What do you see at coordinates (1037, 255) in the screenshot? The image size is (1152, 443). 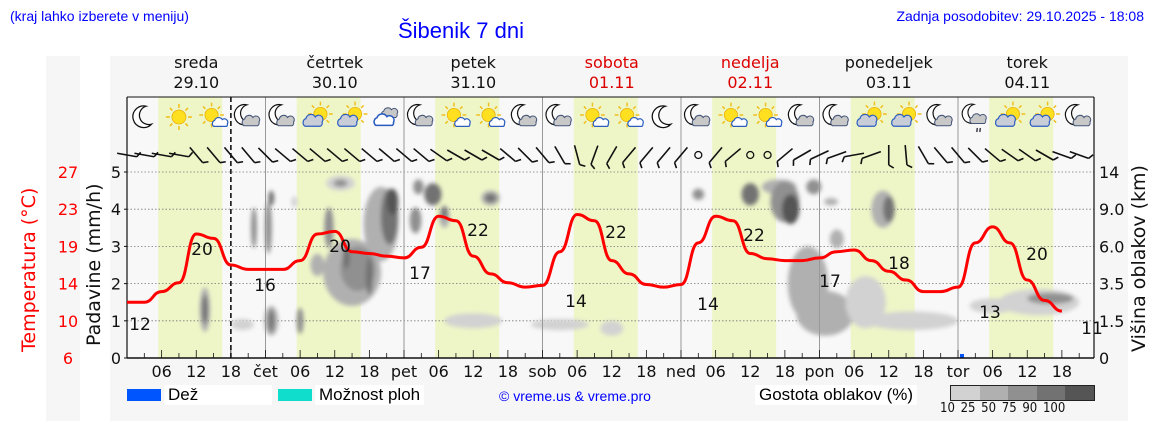 I see `temperature-value-label: 20` at bounding box center [1037, 255].